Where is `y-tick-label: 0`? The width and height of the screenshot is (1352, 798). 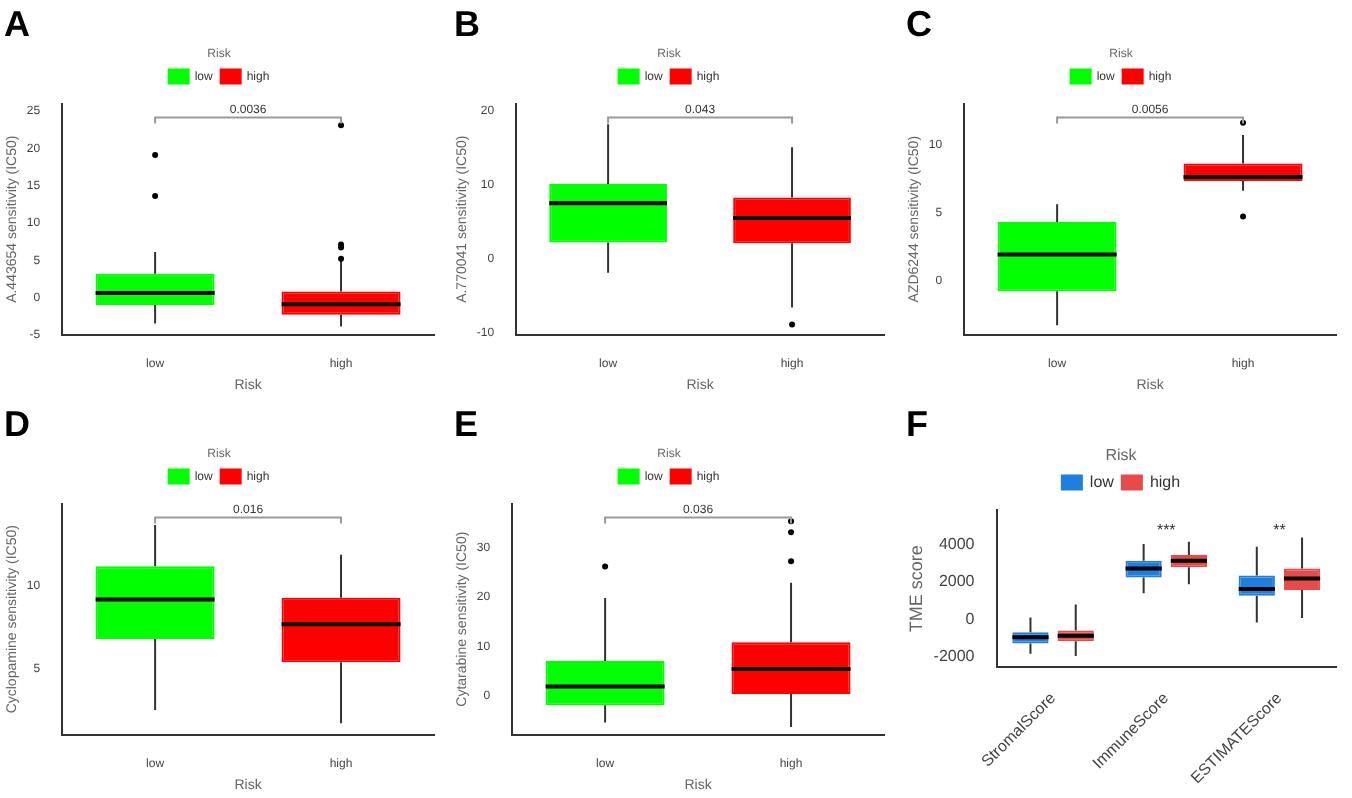 y-tick-label: 0 is located at coordinates (970, 618).